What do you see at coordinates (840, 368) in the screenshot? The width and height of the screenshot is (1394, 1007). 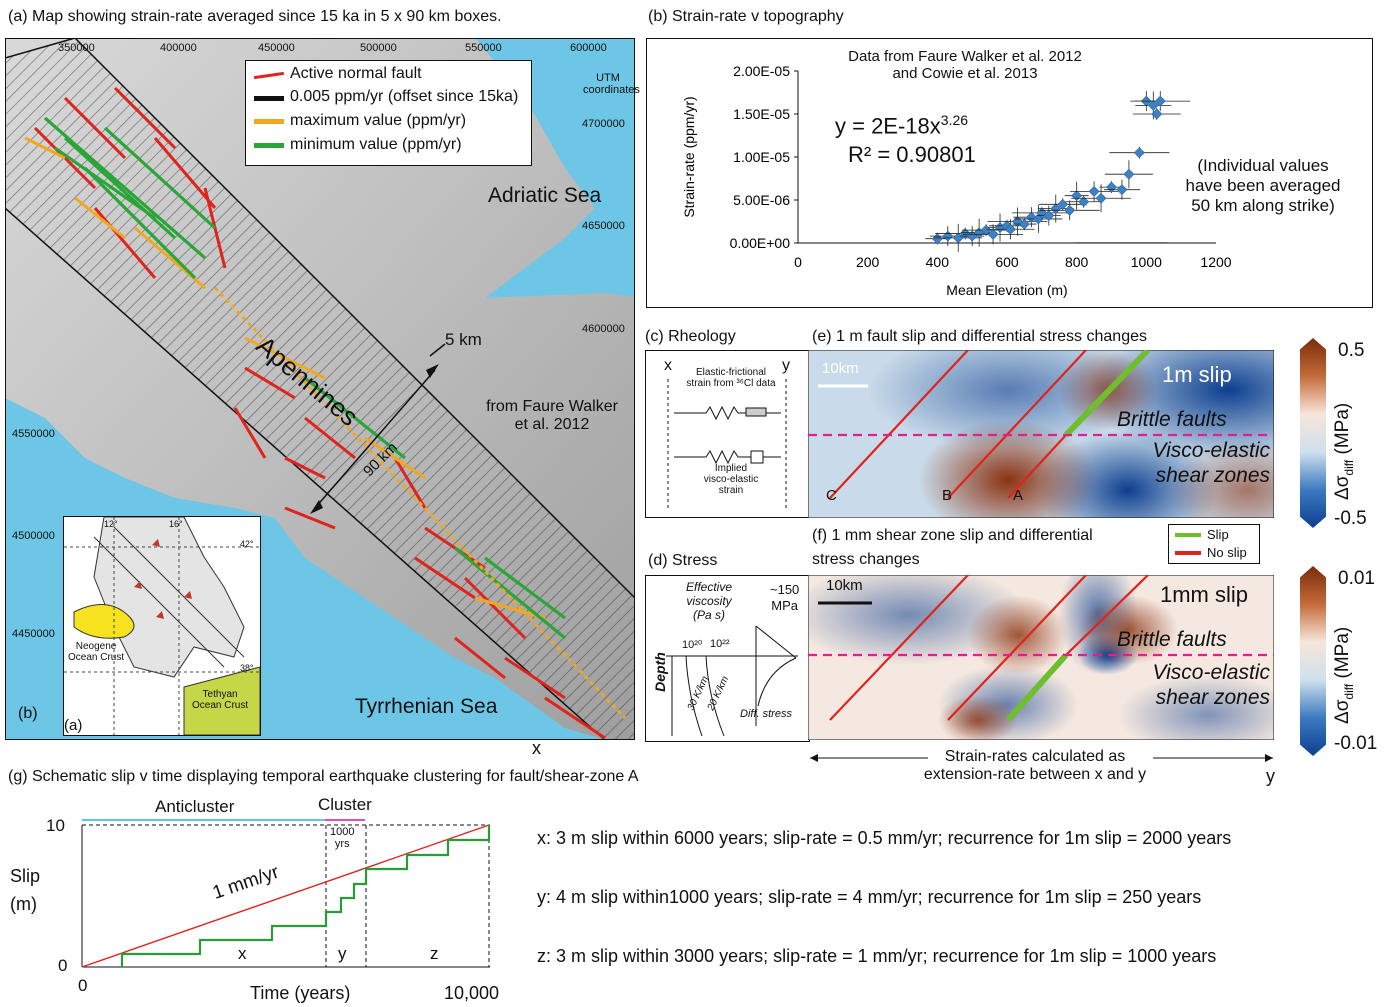 I see `scale-e: 10km` at bounding box center [840, 368].